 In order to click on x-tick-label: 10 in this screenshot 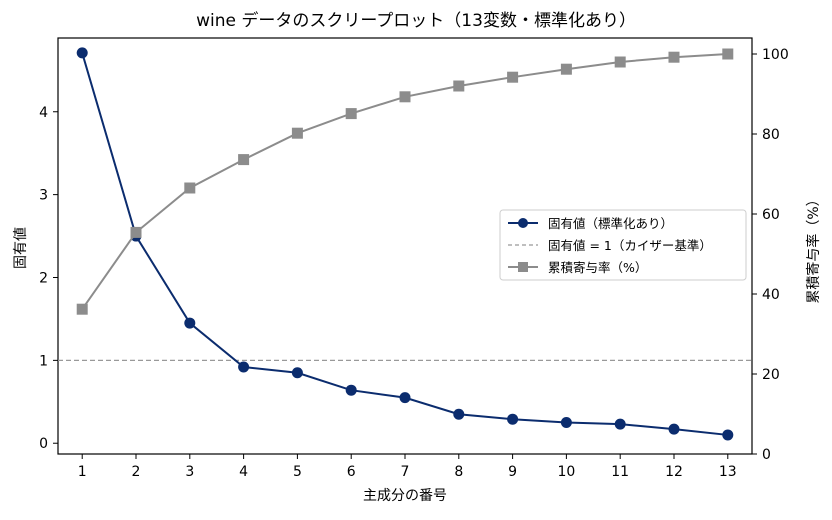, I will do `click(566, 472)`.